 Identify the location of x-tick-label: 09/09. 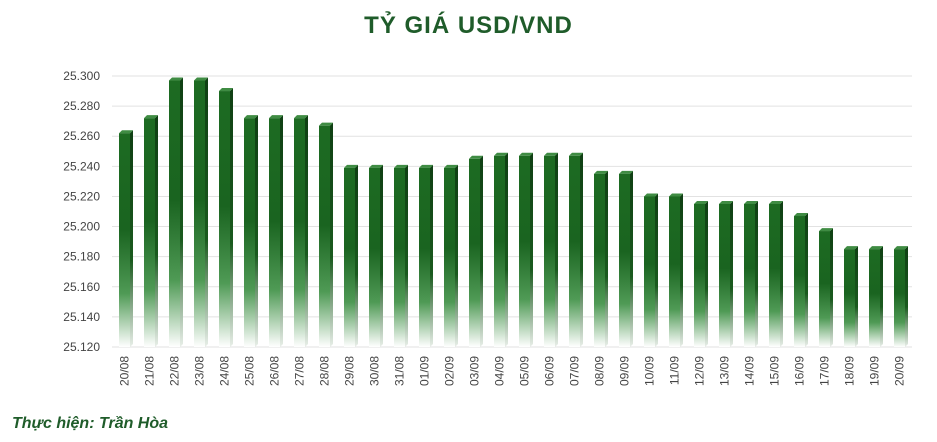
(625, 371).